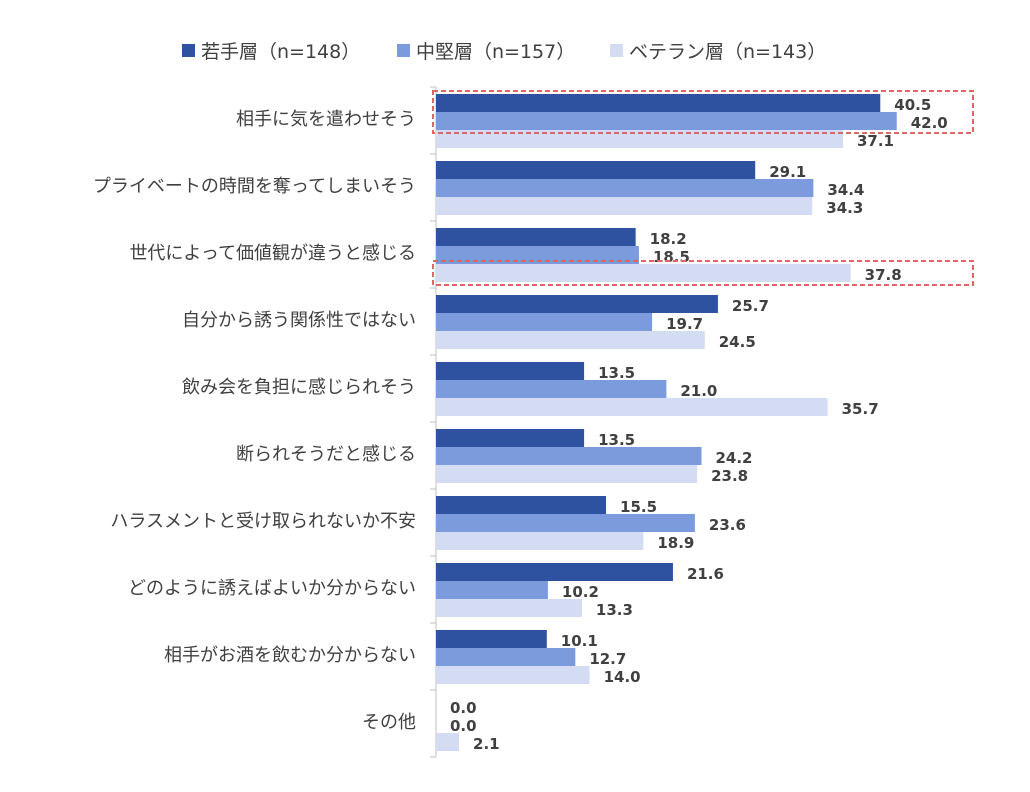  What do you see at coordinates (389, 722) in the screenshot?
I see `category-label: その他` at bounding box center [389, 722].